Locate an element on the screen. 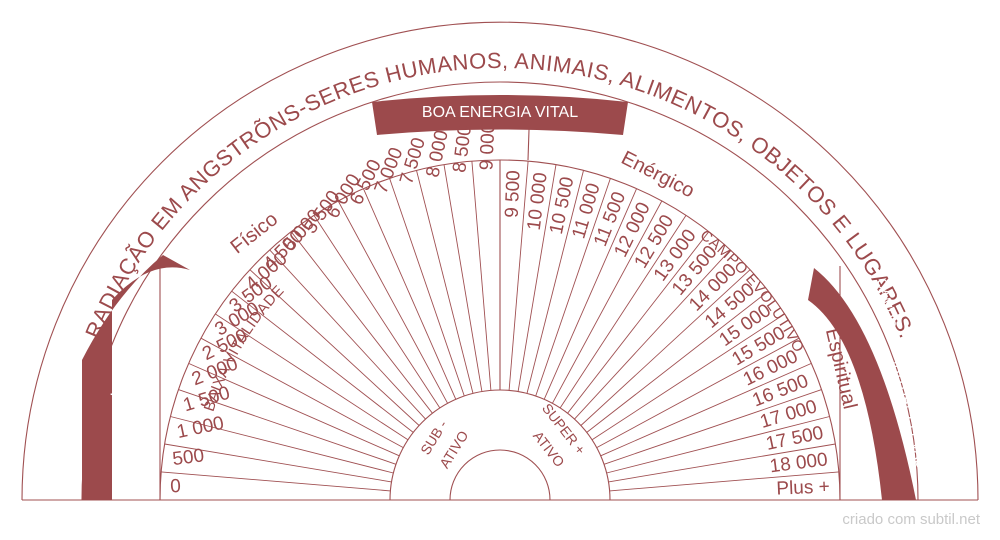  hub-arc is located at coordinates (500, 475).